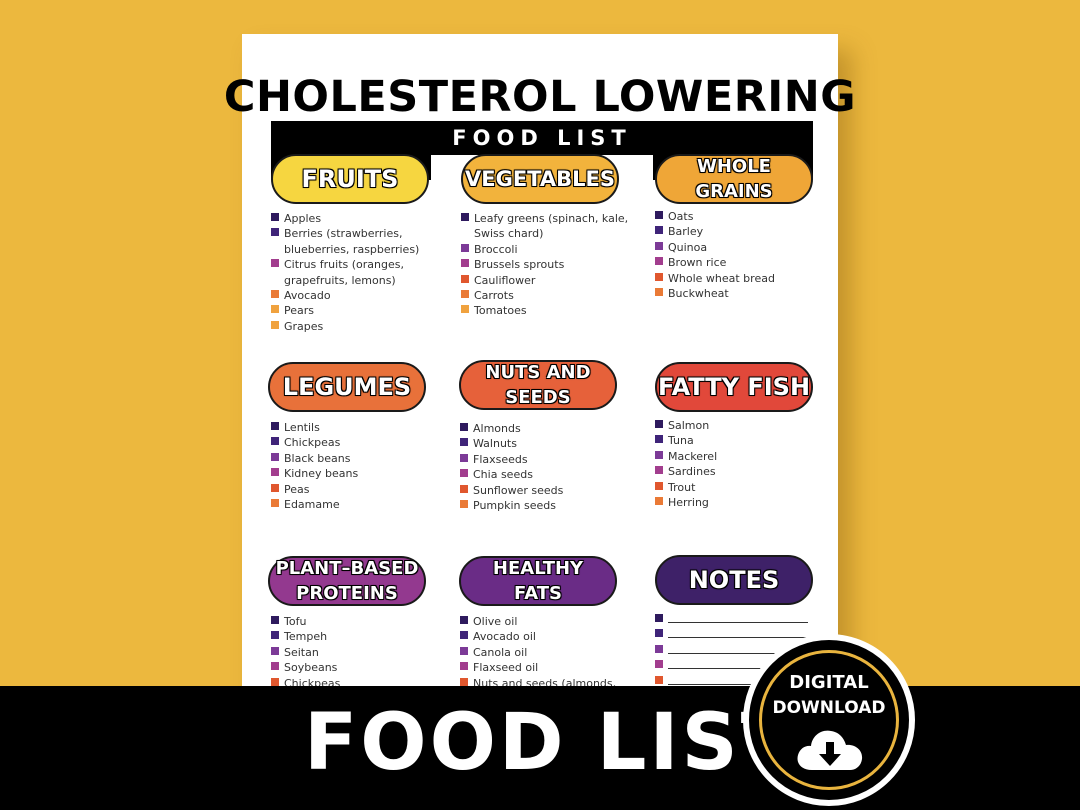 The height and width of the screenshot is (810, 1080). I want to click on list-item: Sardines, so click(686, 471).